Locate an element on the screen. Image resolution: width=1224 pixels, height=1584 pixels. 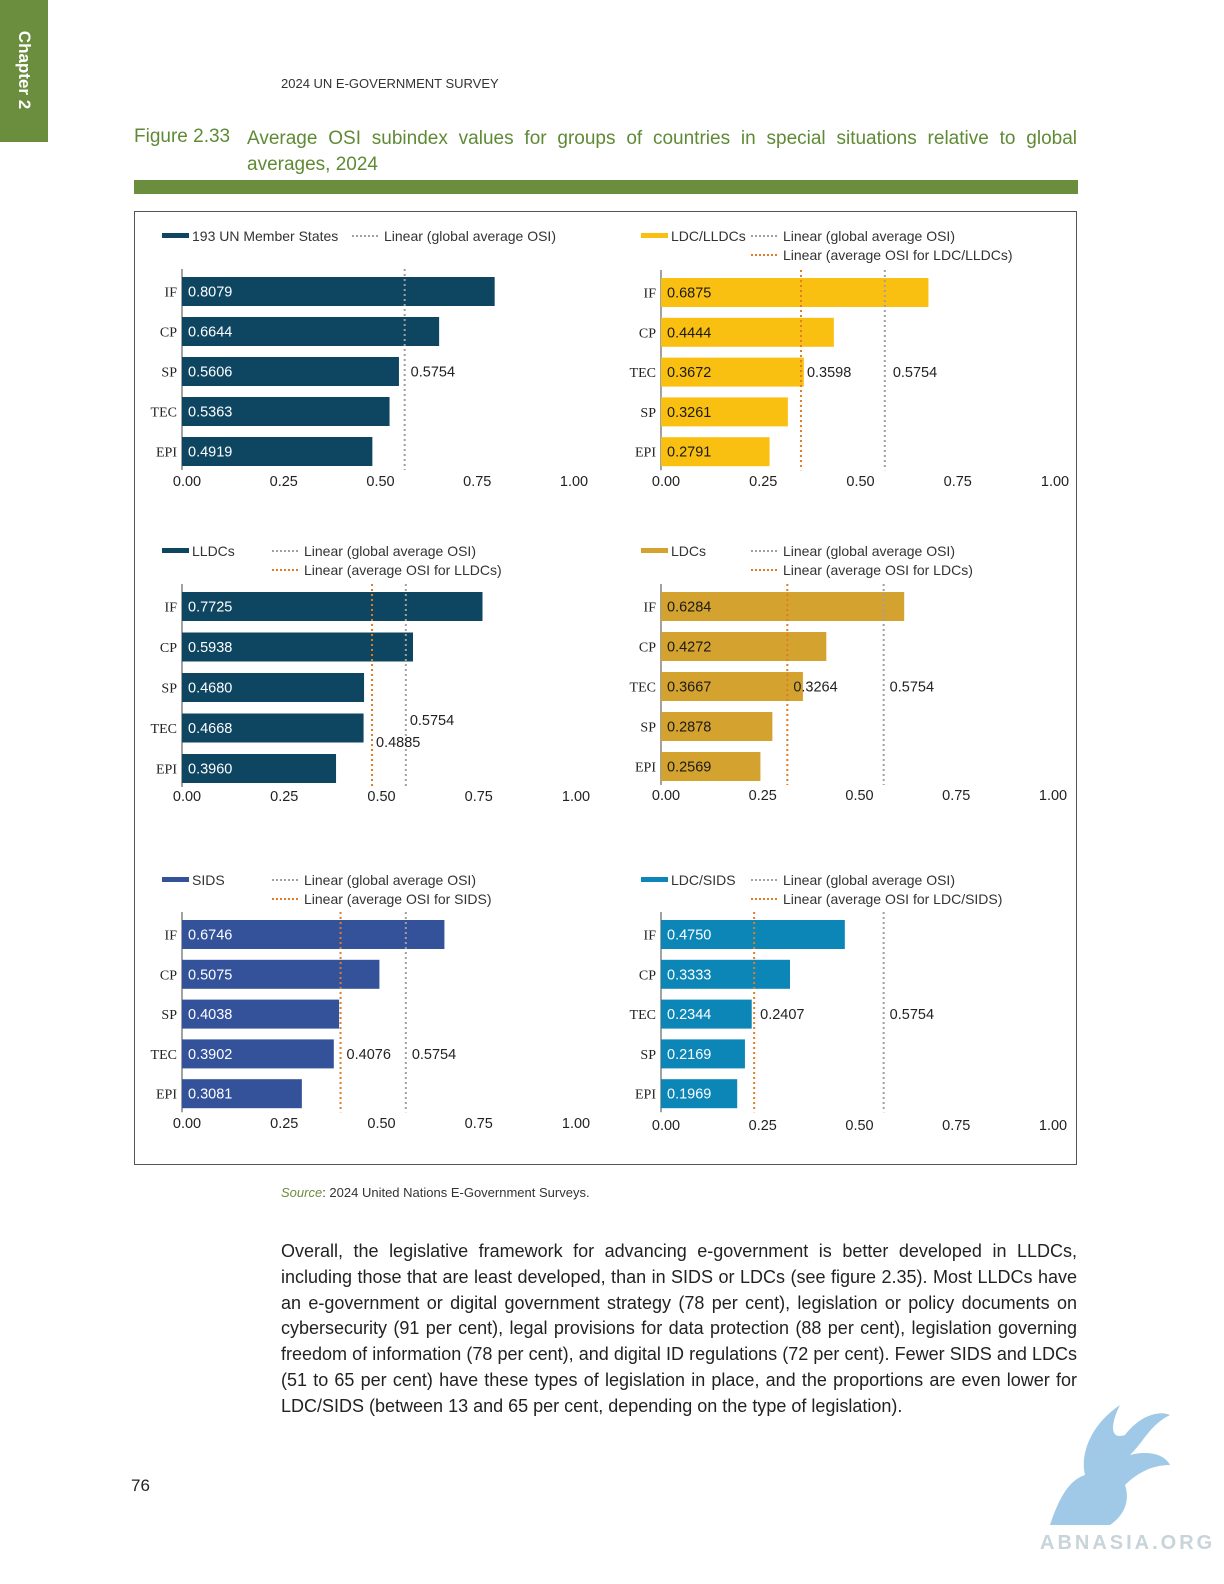
bar-value-label: 0.6644 is located at coordinates (210, 333).